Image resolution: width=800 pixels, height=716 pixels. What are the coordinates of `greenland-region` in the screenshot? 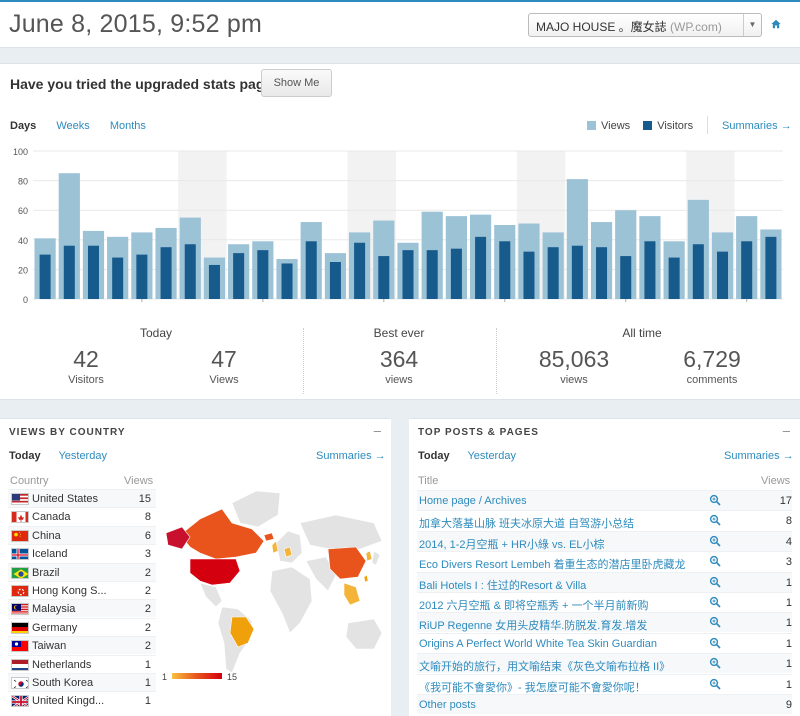 It's located at (256, 509).